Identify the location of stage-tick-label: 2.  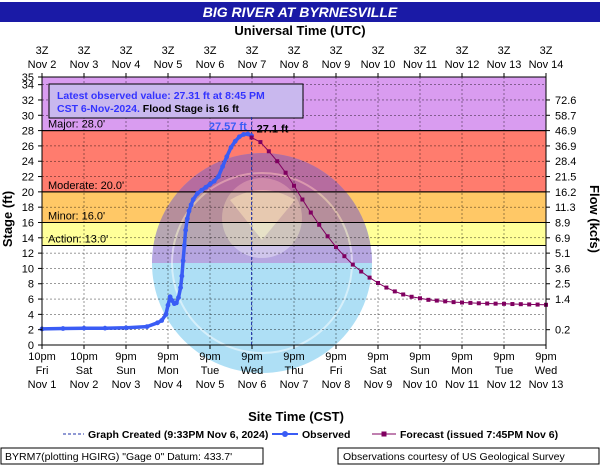
(31, 331).